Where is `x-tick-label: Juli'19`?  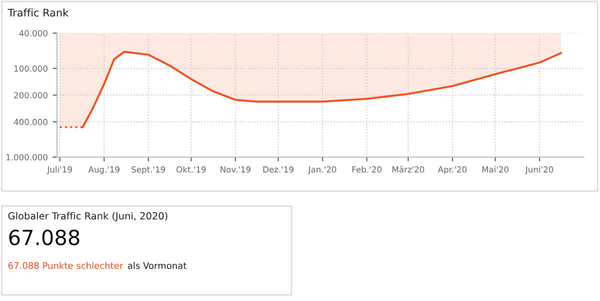 x-tick-label: Juli'19 is located at coordinates (59, 170).